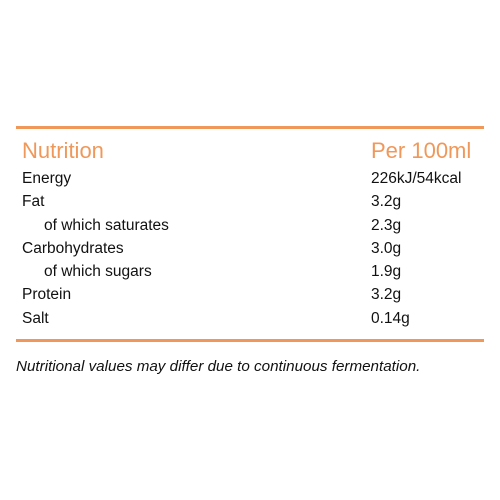 Image resolution: width=500 pixels, height=500 pixels. Describe the element at coordinates (73, 248) in the screenshot. I see `row-label: Carbohydrates` at that location.